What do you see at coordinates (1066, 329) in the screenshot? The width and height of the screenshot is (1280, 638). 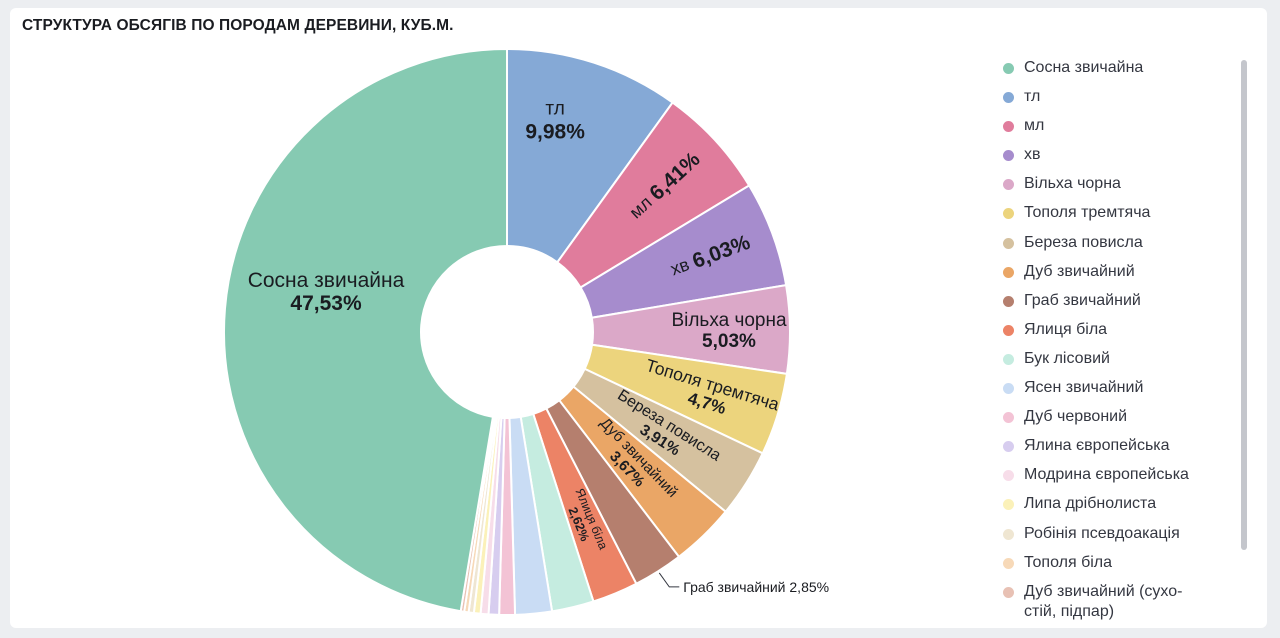 I see `legend-label: Ялиця біла` at bounding box center [1066, 329].